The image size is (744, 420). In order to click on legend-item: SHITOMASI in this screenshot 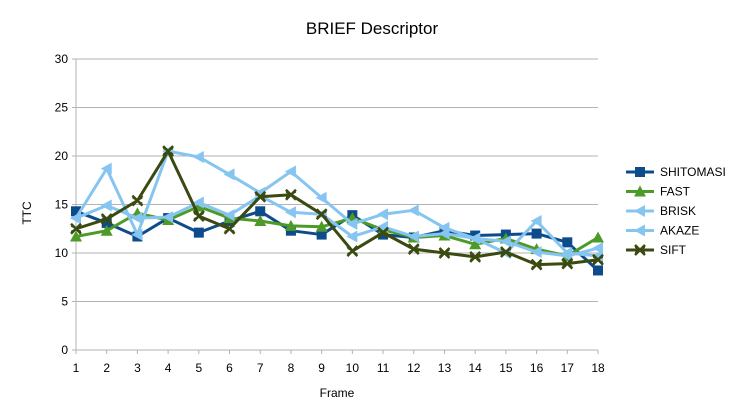, I will do `click(676, 172)`.